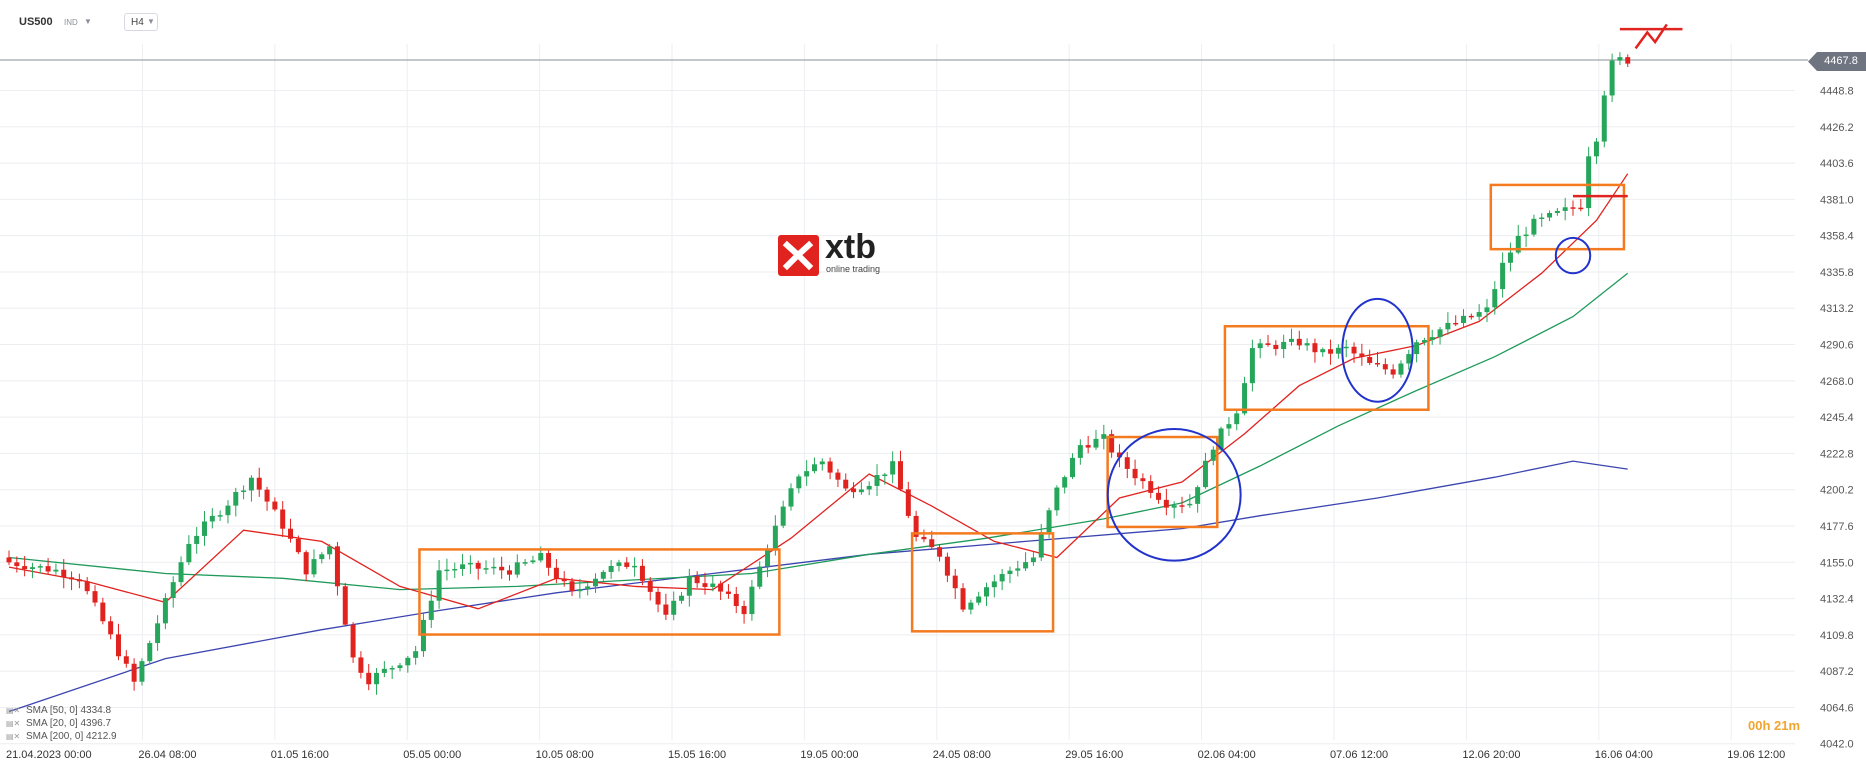 The height and width of the screenshot is (767, 1866). What do you see at coordinates (1651, 36) in the screenshot?
I see `projection-zigzag` at bounding box center [1651, 36].